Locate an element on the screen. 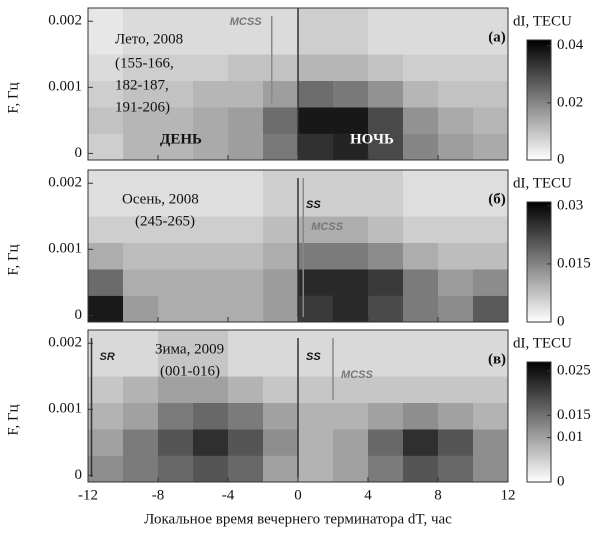  colorbar-tick-label: 0.04 is located at coordinates (570, 45).